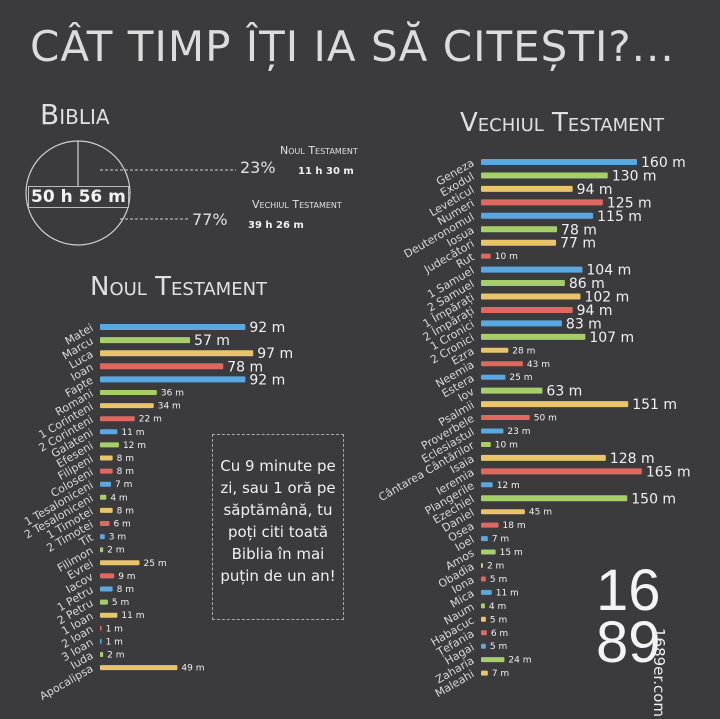 The height and width of the screenshot is (719, 720). I want to click on nt-category-label: Apocalipsa, so click(66, 682).